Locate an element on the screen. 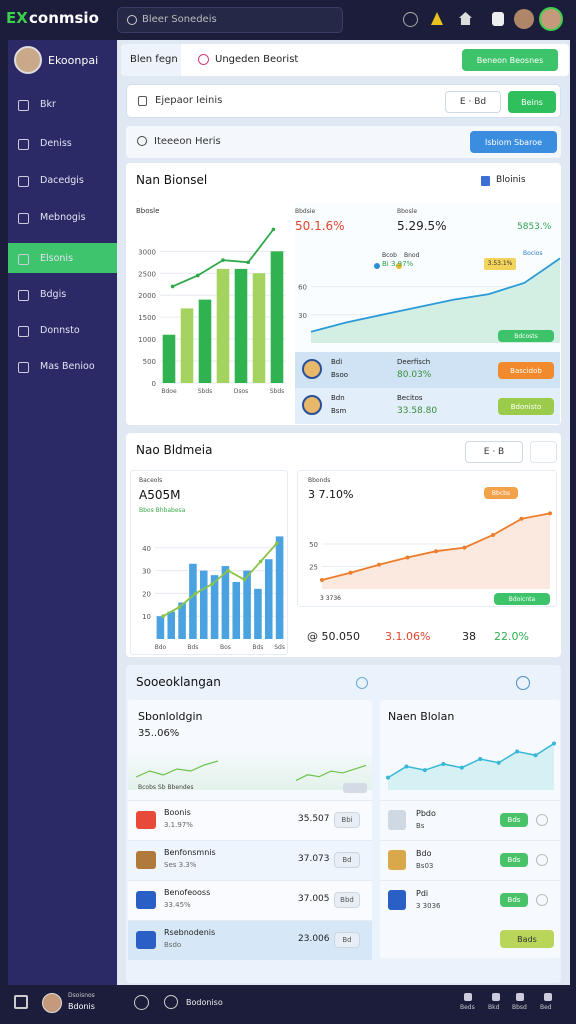 The image size is (576, 1024). menu-active is located at coordinates (62, 258).